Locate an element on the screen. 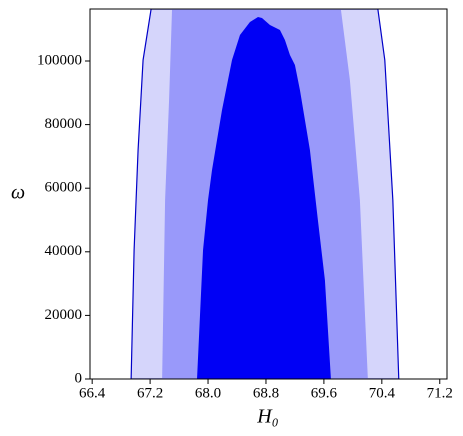  x-tick-label: 70.4 is located at coordinates (382, 393).